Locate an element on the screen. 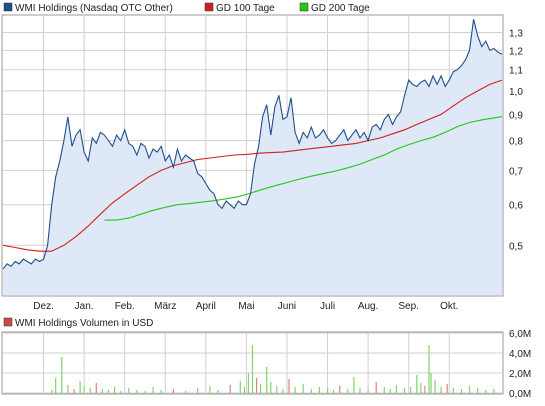 This screenshot has width=545, height=406. price-y-axis: 0,5 0,6 0,7 0,8 0,9 1,0 1,1 1,2 1,3 is located at coordinates (516, 141).